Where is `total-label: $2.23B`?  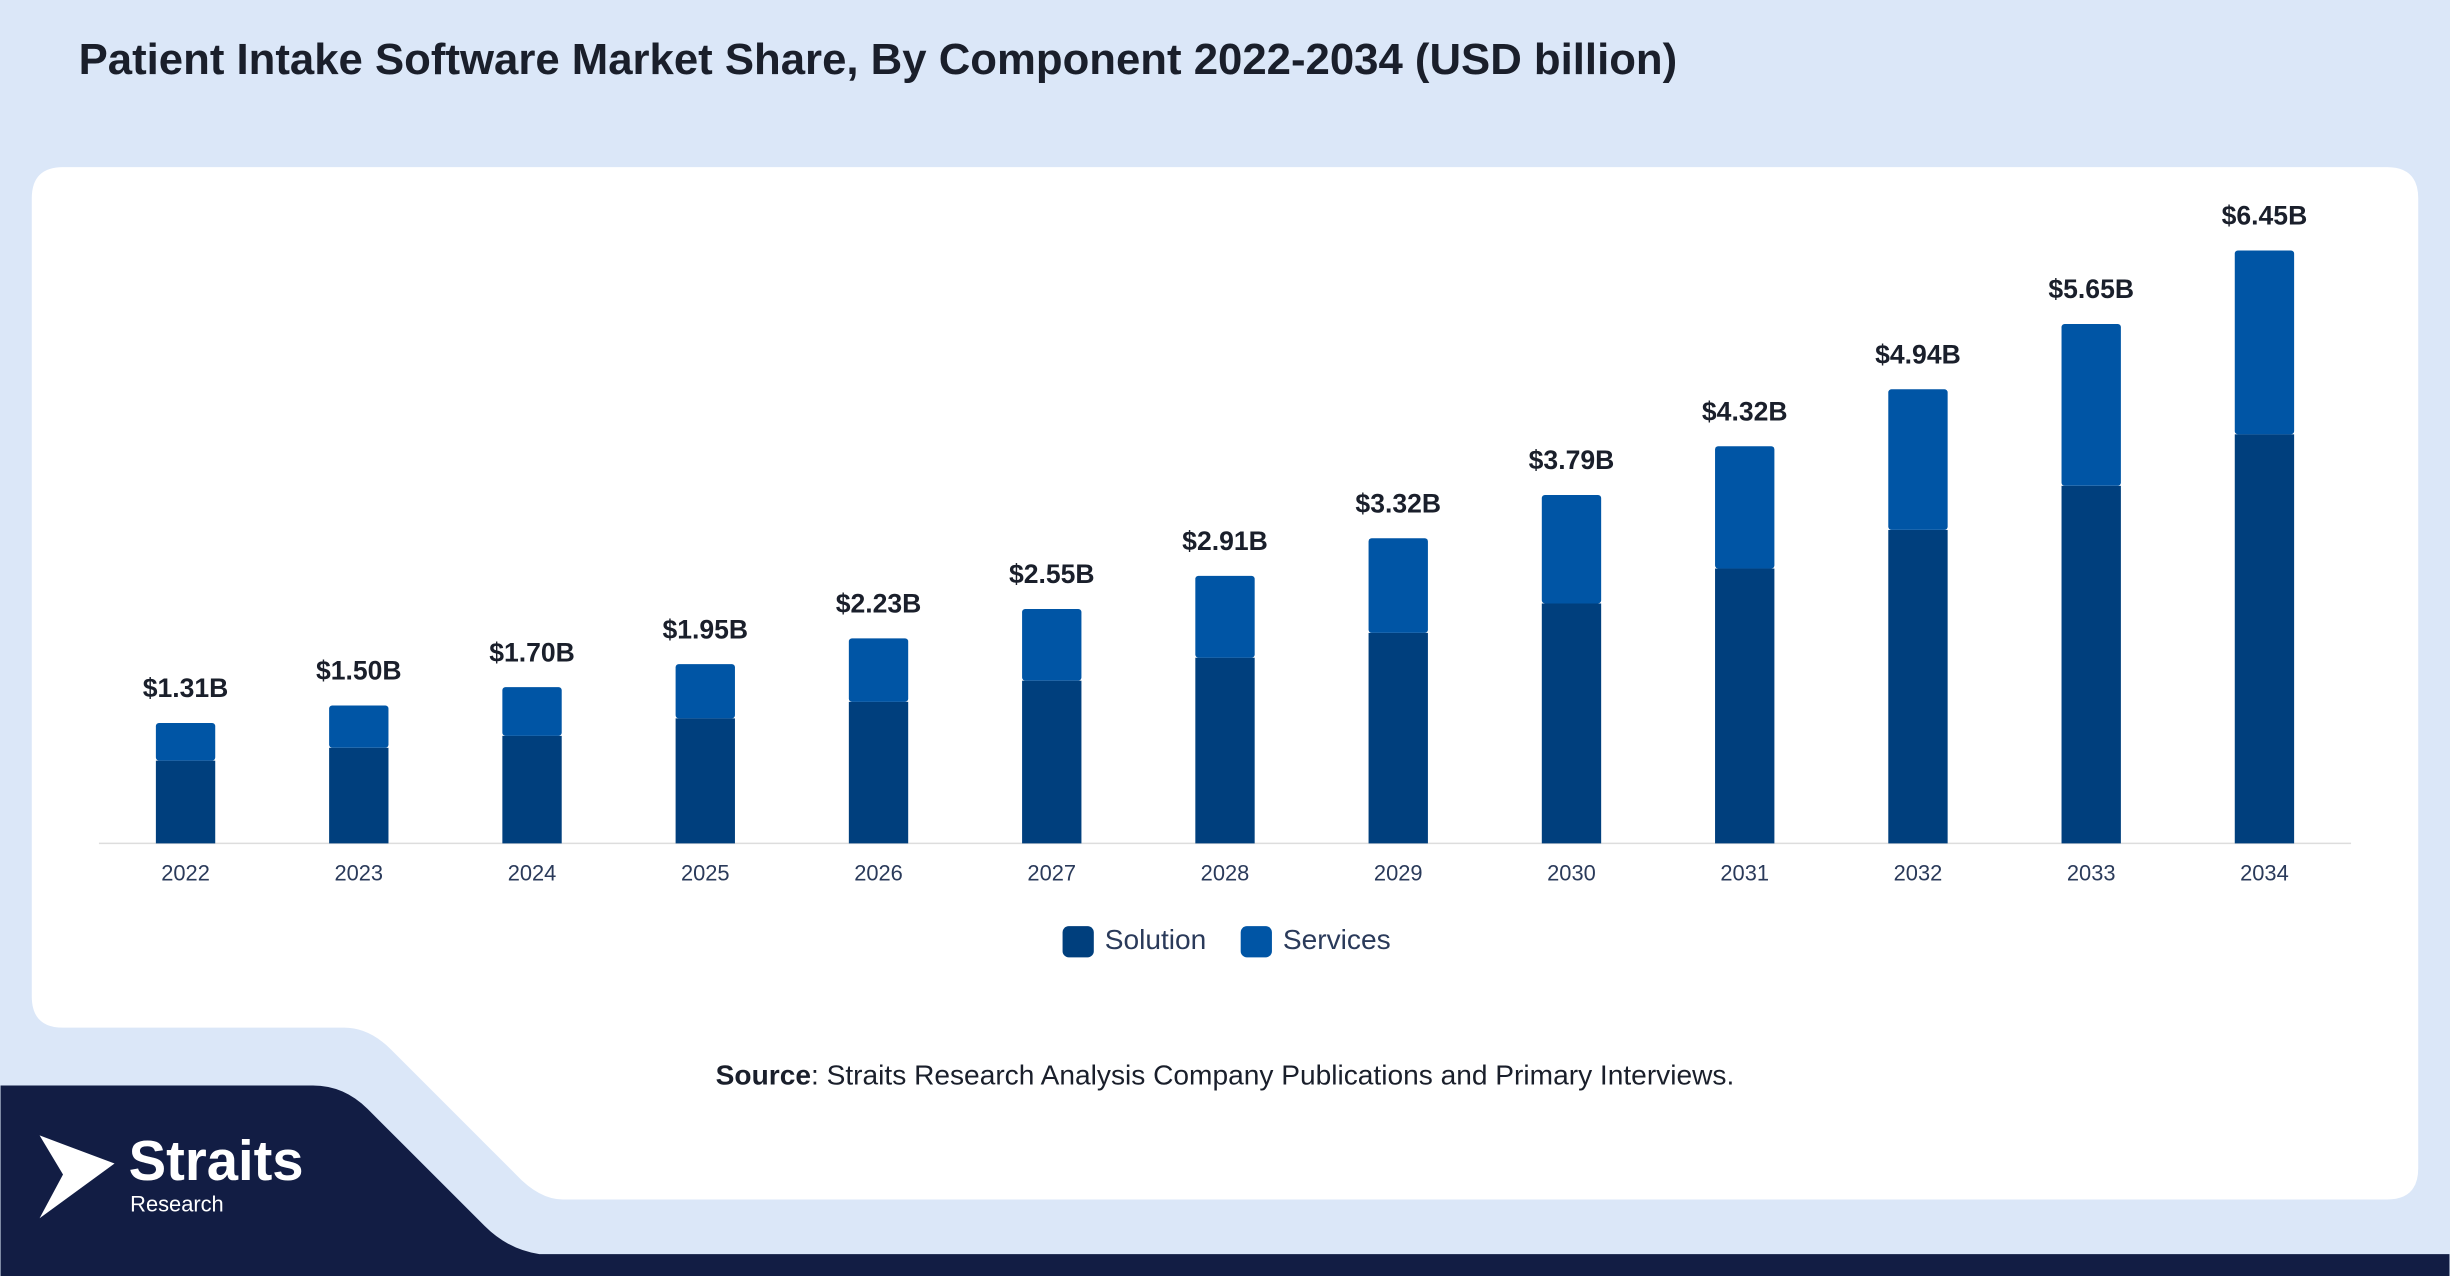
total-label: $2.23B is located at coordinates (879, 604).